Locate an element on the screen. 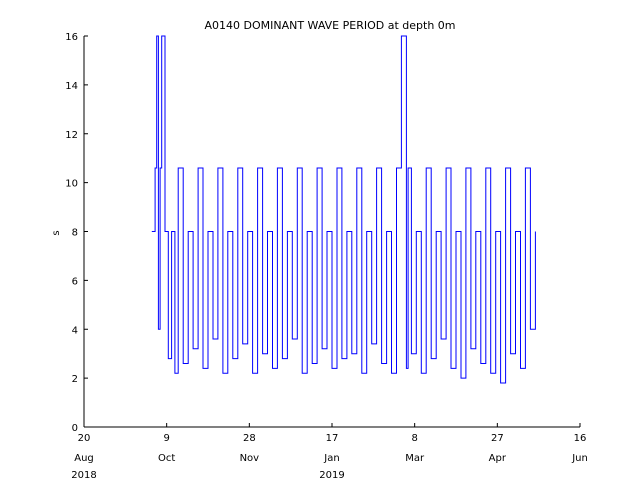  x-tick-month-label: Apr is located at coordinates (498, 458).